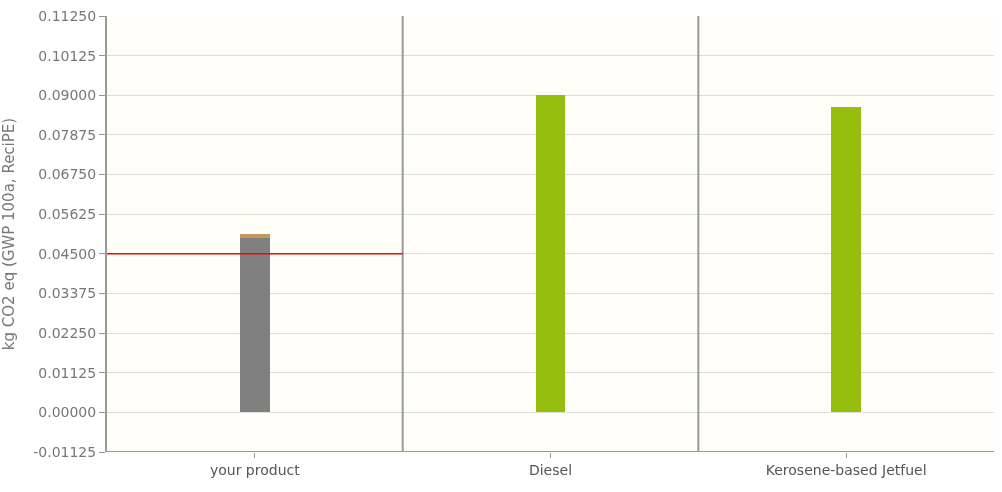  I want to click on y-tick-label: 0.02250, so click(67, 332).